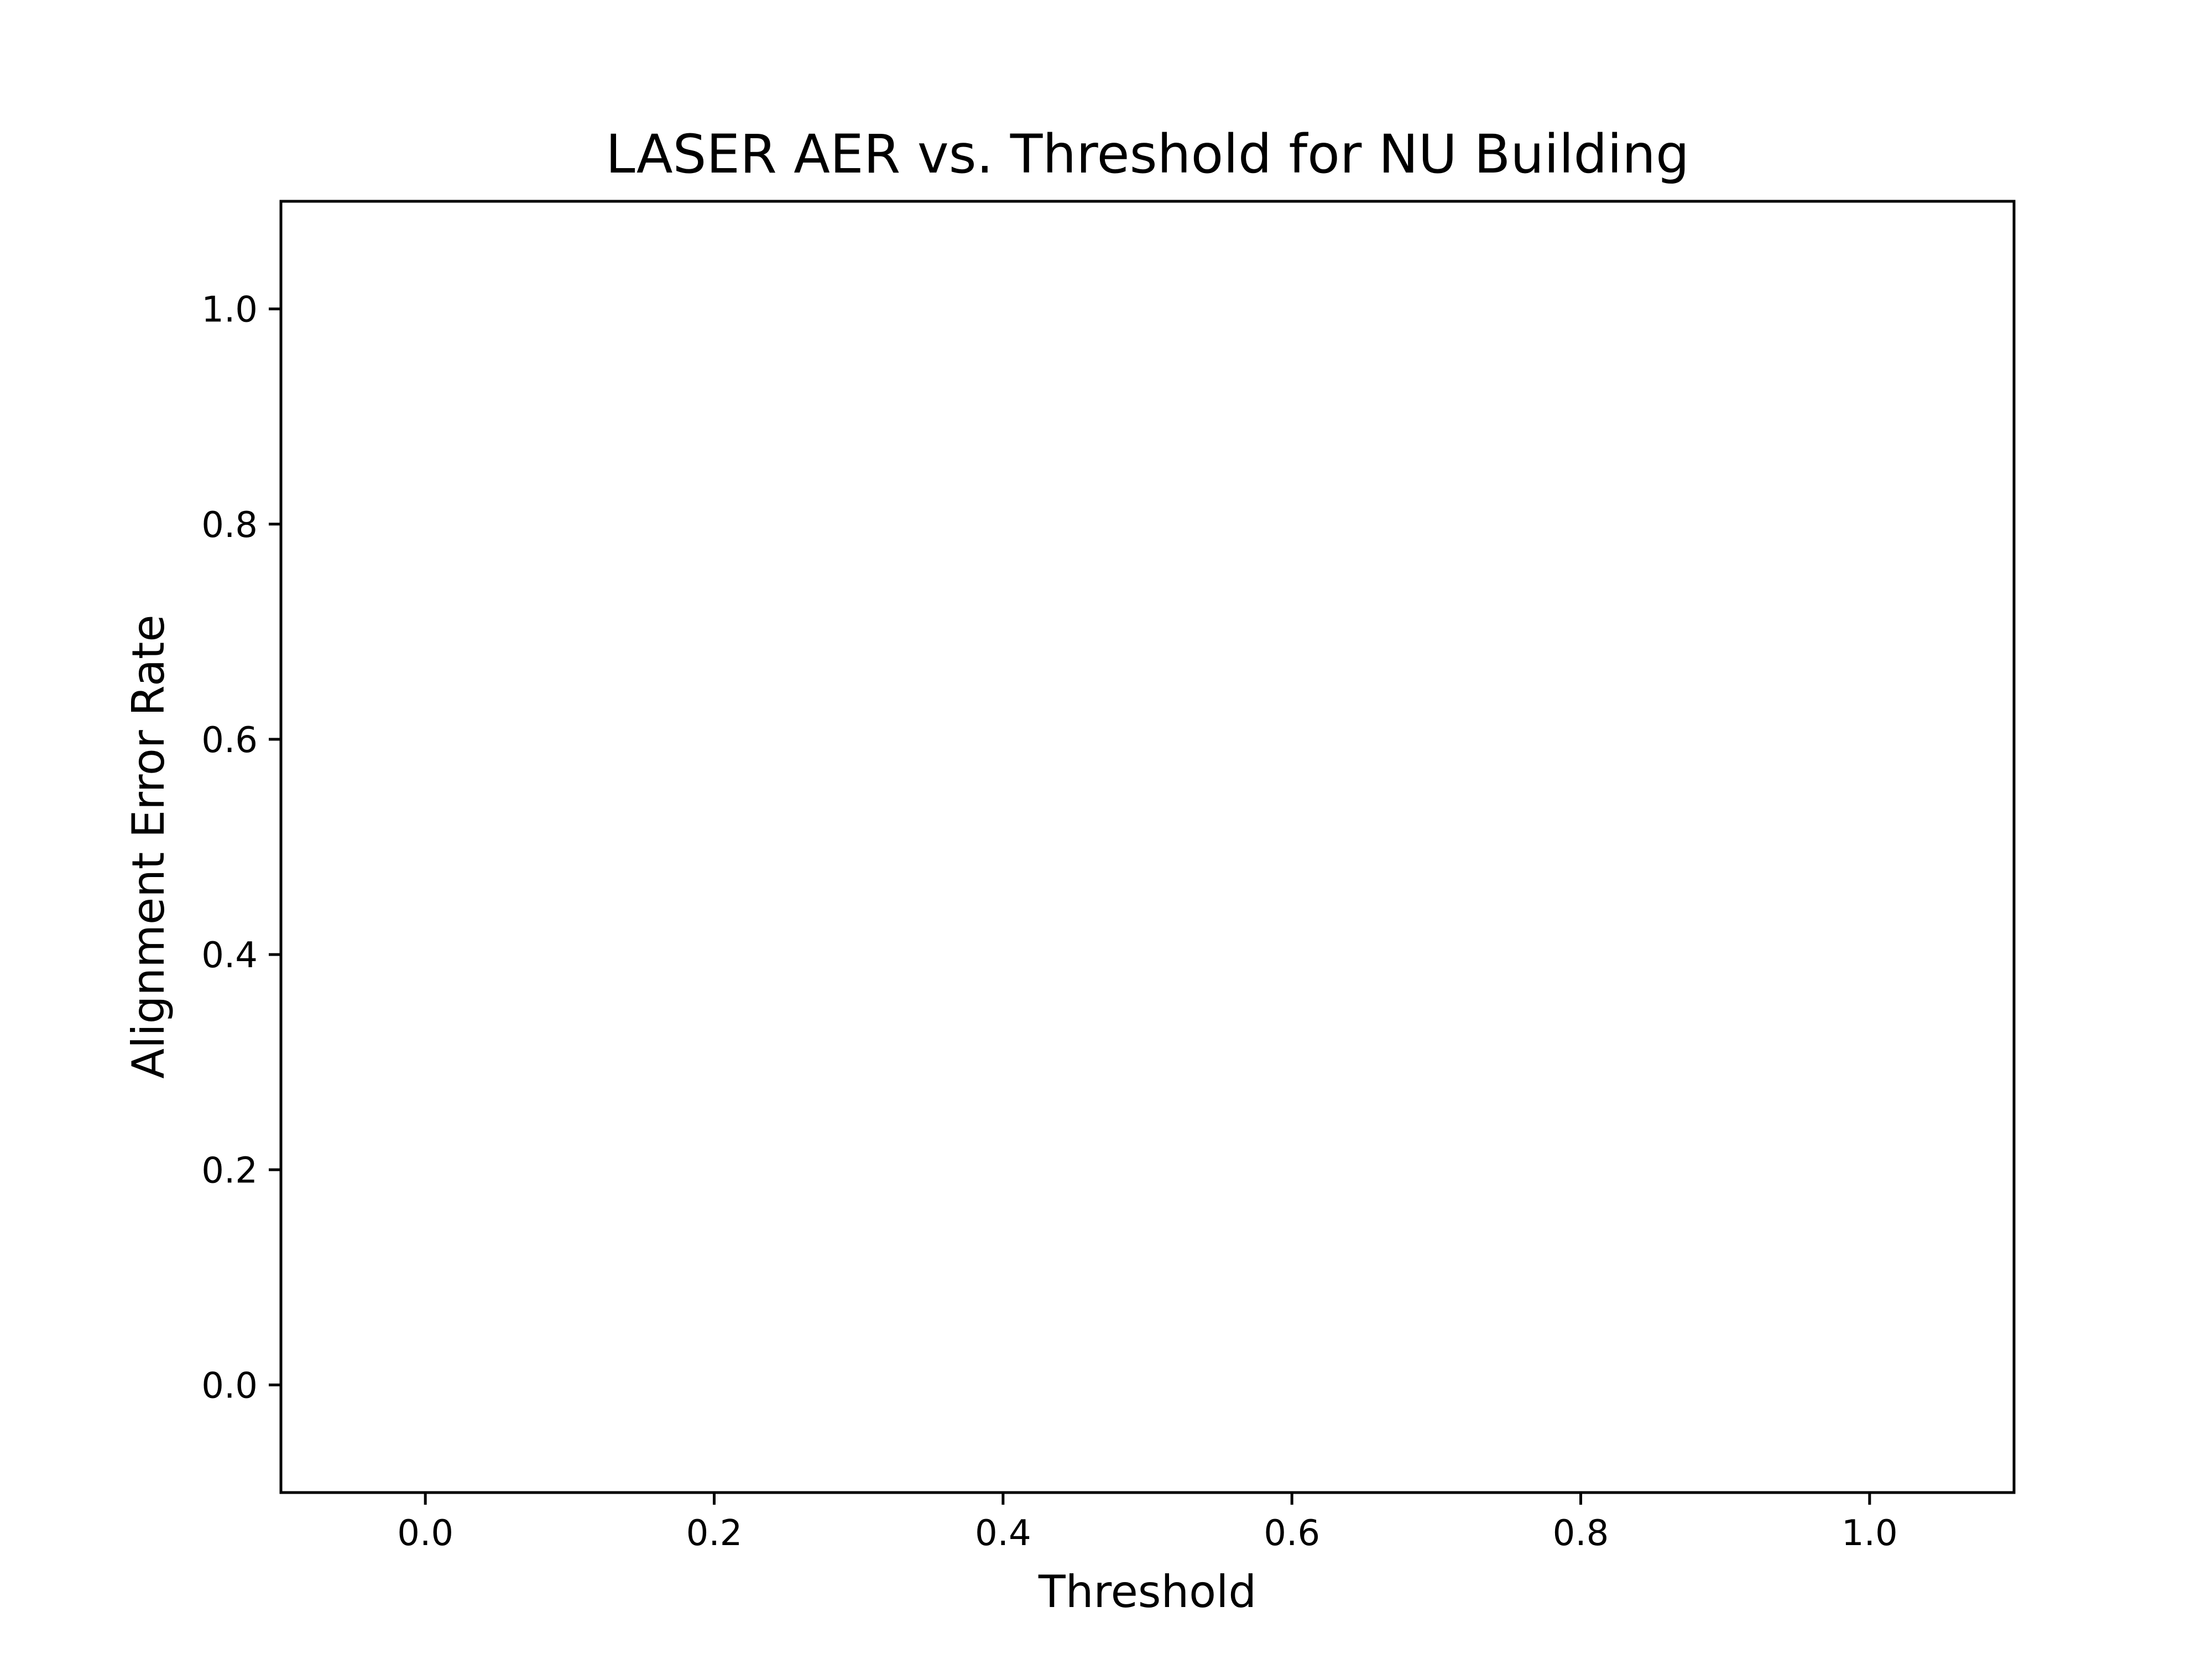 The height and width of the screenshot is (1659, 2212). What do you see at coordinates (1147, 1524) in the screenshot?
I see `x-axis-ticks: 0.0 0.2 0.4 0.6 0.8 1.0` at bounding box center [1147, 1524].